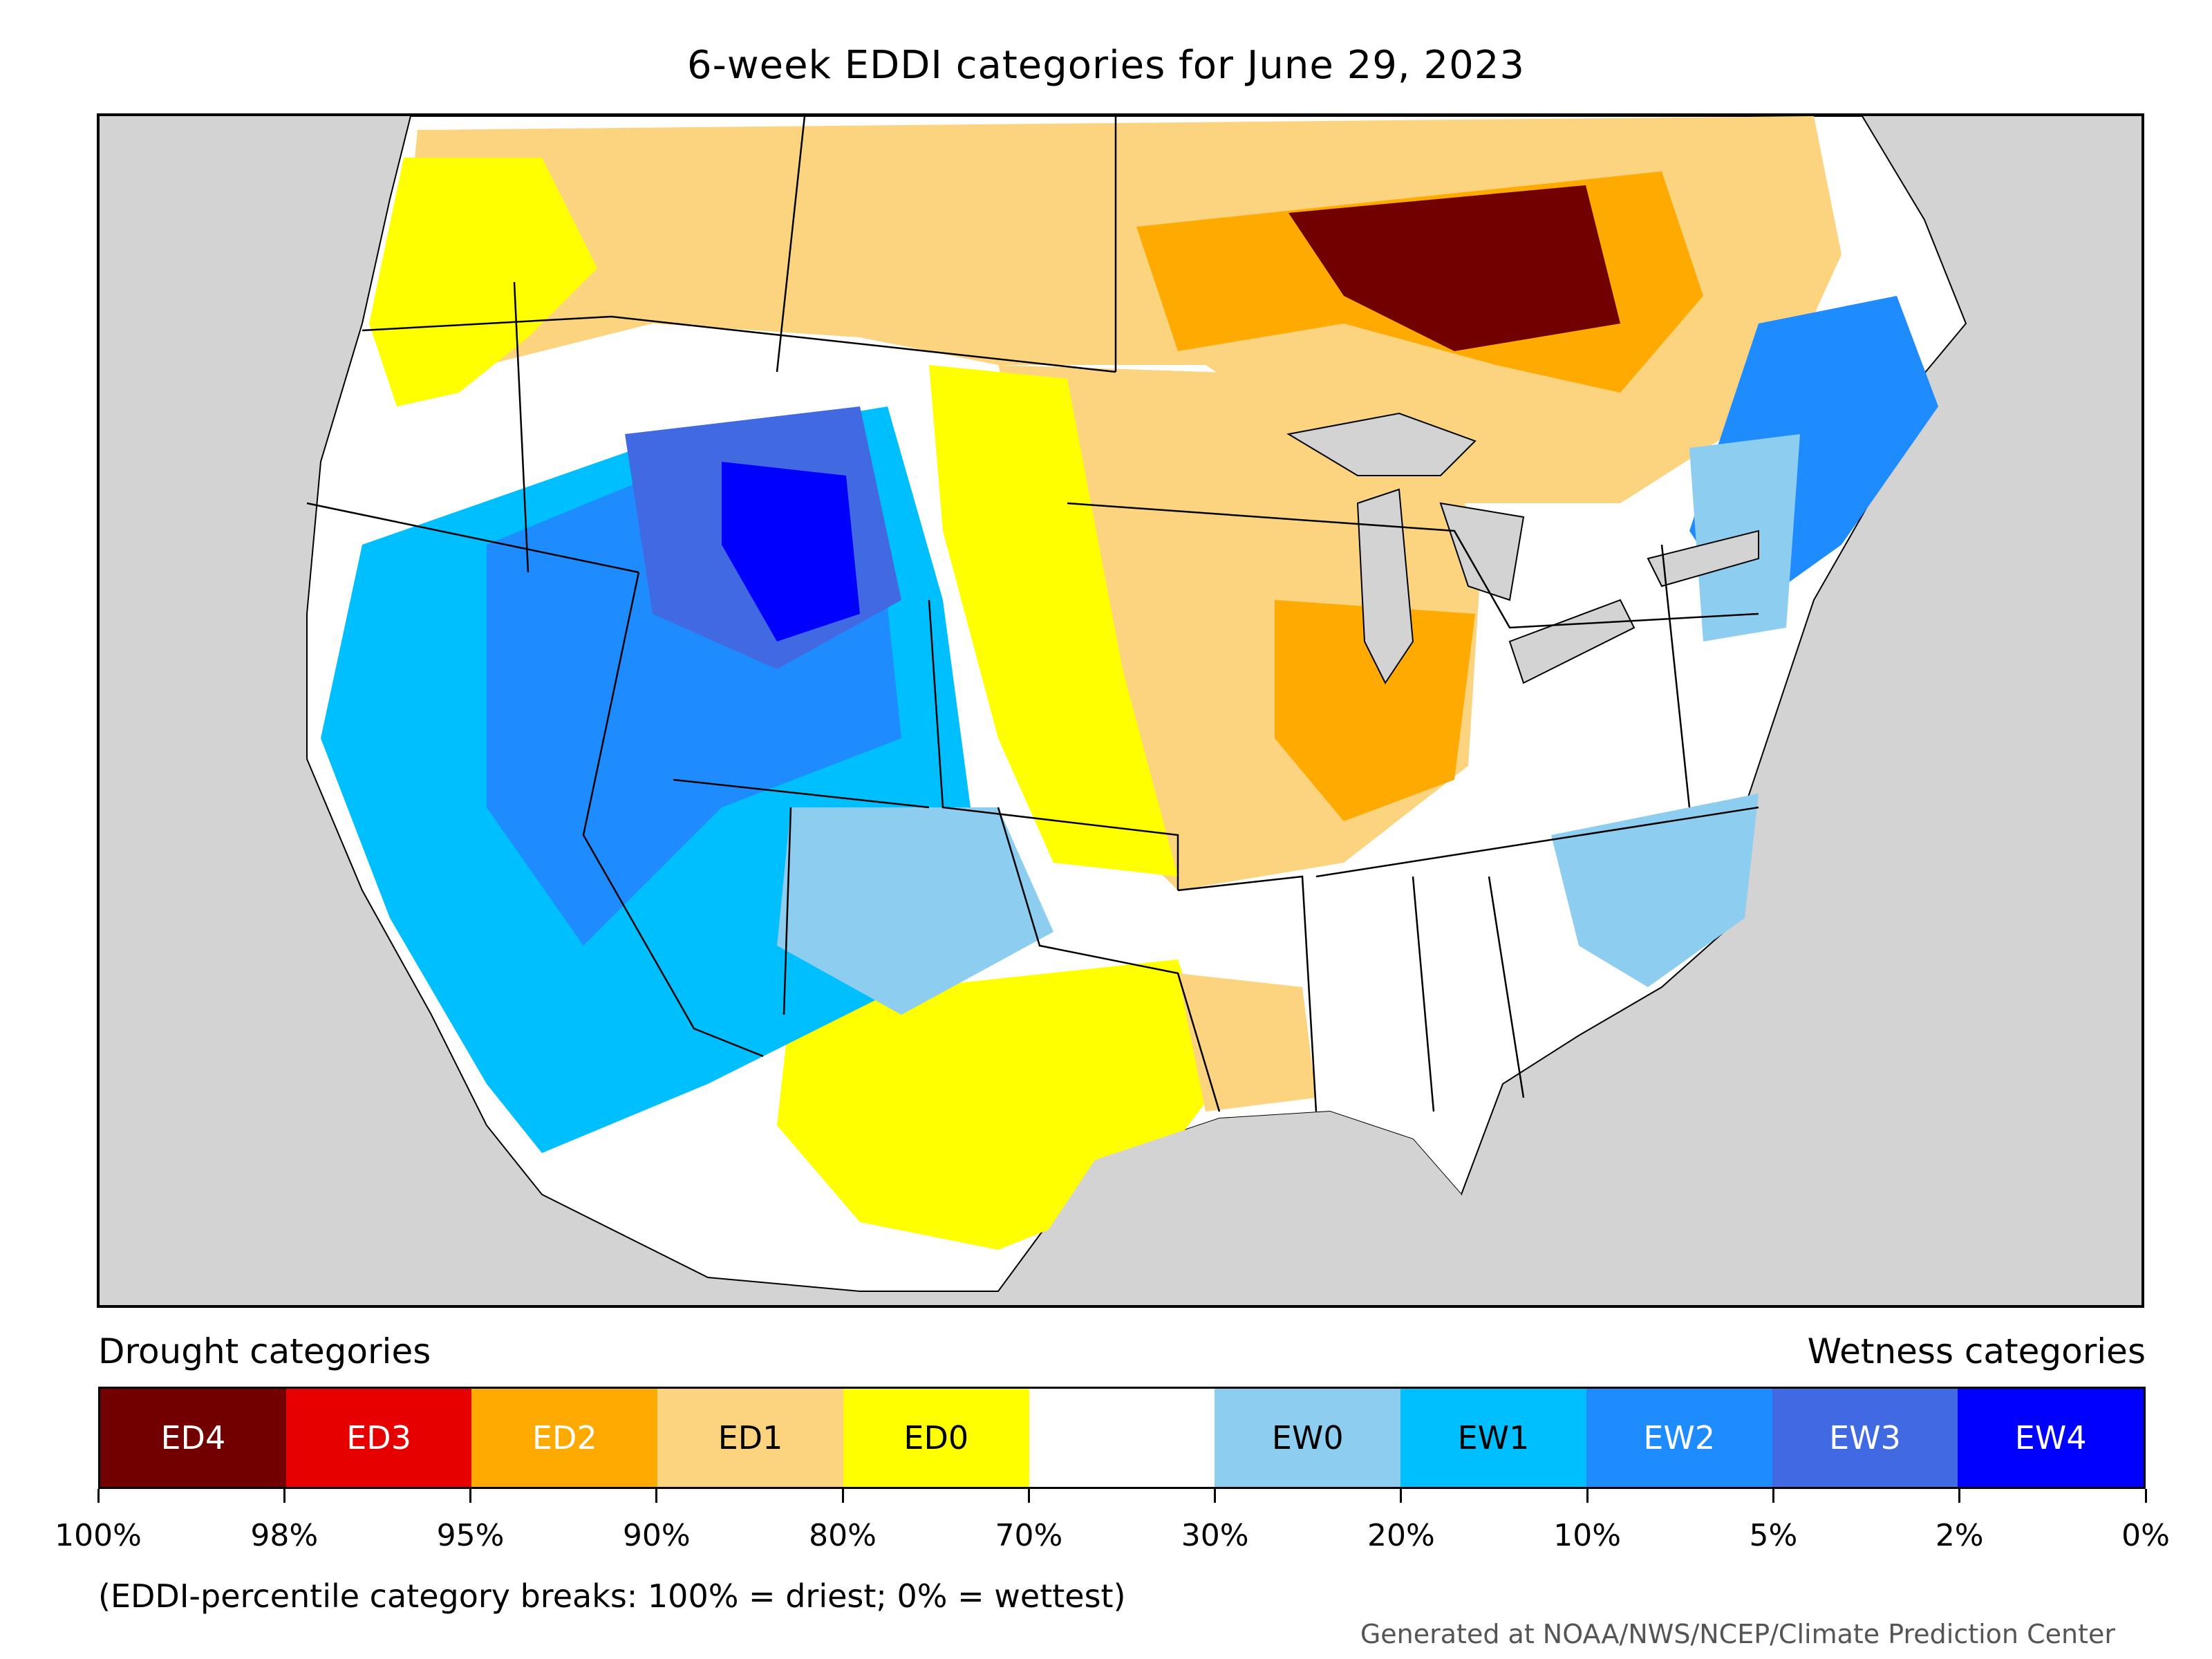 This screenshot has height=1659, width=2212. I want to click on colorbar-tick-label: 100%, so click(99, 1535).